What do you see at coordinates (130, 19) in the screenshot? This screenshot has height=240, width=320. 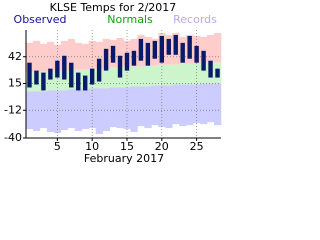 I see `legend-entry: Normals` at bounding box center [130, 19].